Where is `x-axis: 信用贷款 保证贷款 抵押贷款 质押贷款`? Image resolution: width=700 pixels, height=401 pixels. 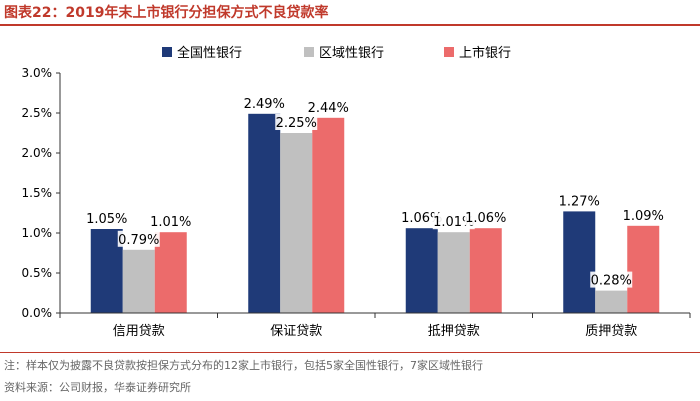
x-axis: 信用贷款 保证贷款 抵押贷款 质押贷款 is located at coordinates (375, 325).